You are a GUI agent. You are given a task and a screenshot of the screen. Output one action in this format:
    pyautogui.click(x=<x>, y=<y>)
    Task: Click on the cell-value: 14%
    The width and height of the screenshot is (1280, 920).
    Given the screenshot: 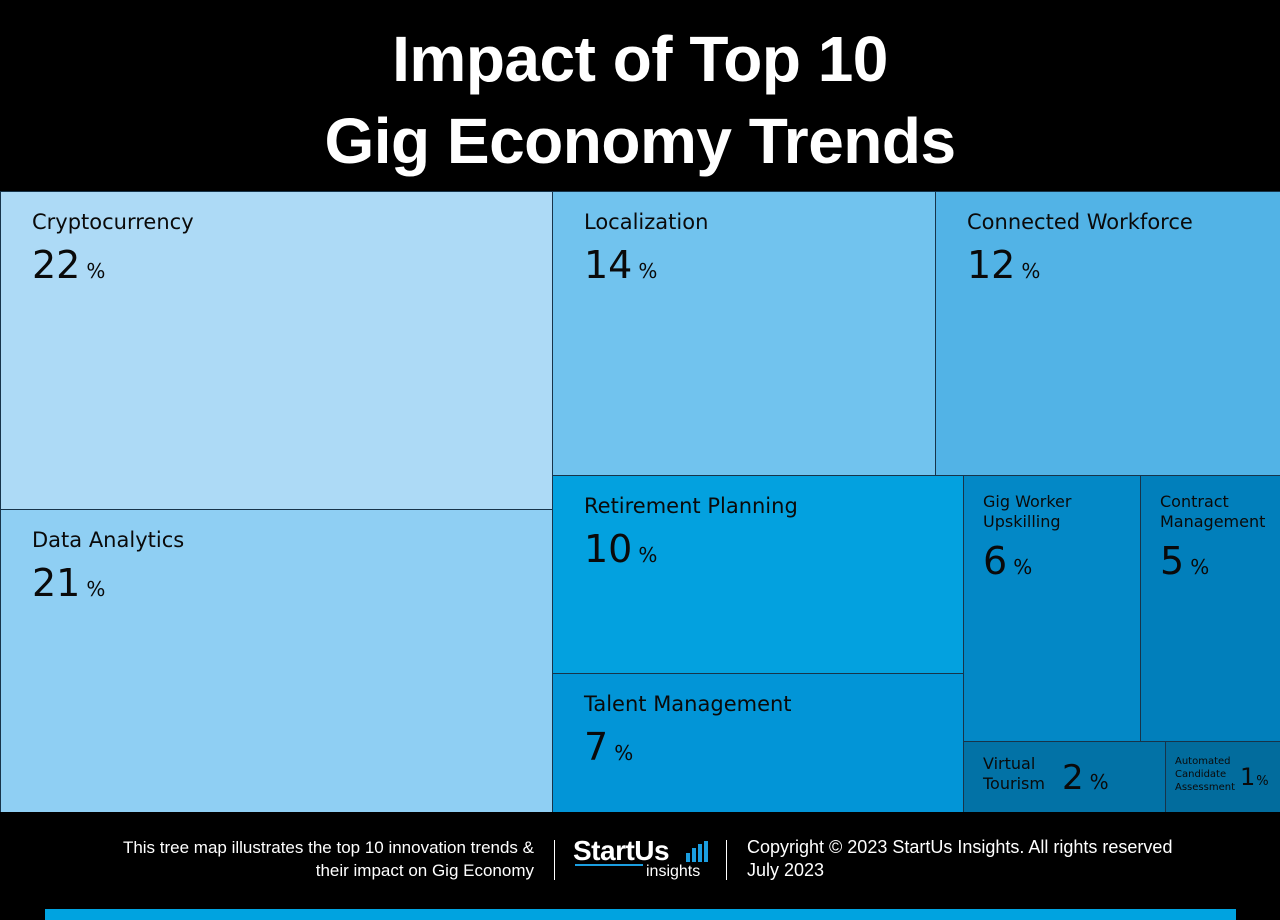 What is the action you would take?
    pyautogui.click(x=620, y=265)
    